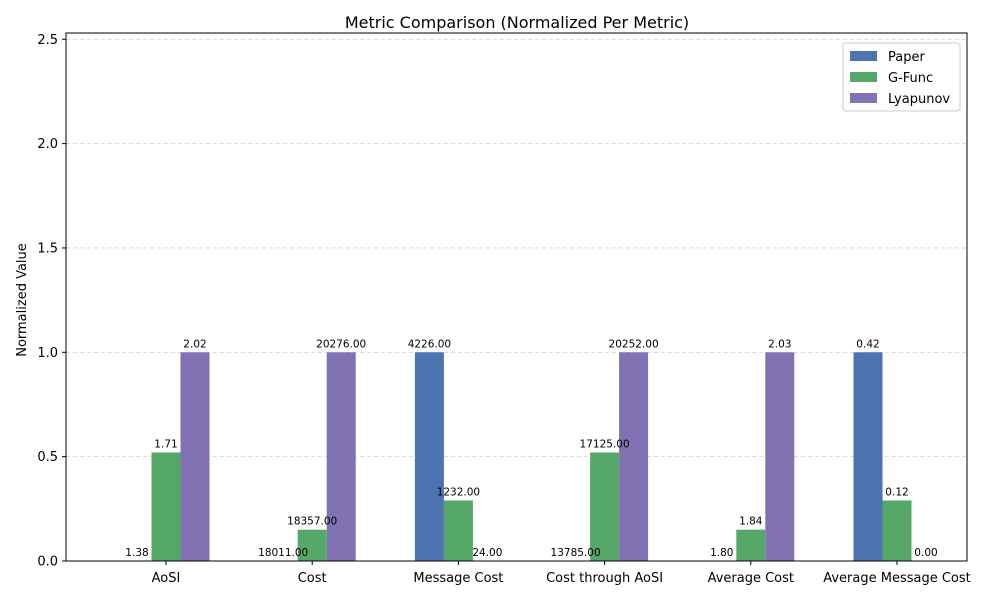  I want to click on y-tick-label: 2.5, so click(47, 40).